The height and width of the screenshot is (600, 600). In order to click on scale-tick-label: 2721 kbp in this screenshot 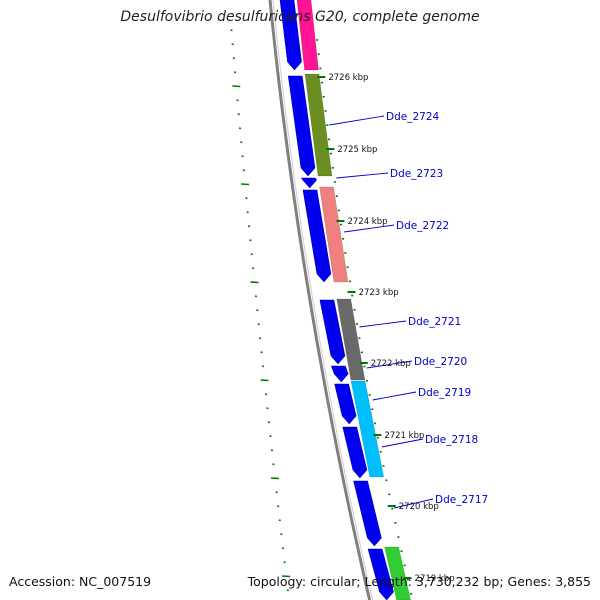, I will do `click(404, 436)`.